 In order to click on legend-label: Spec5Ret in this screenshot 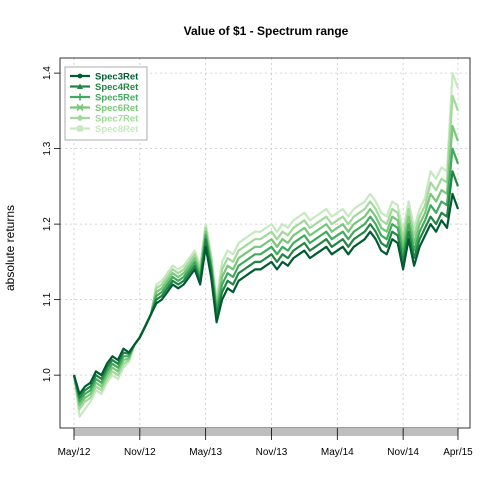, I will do `click(117, 98)`.